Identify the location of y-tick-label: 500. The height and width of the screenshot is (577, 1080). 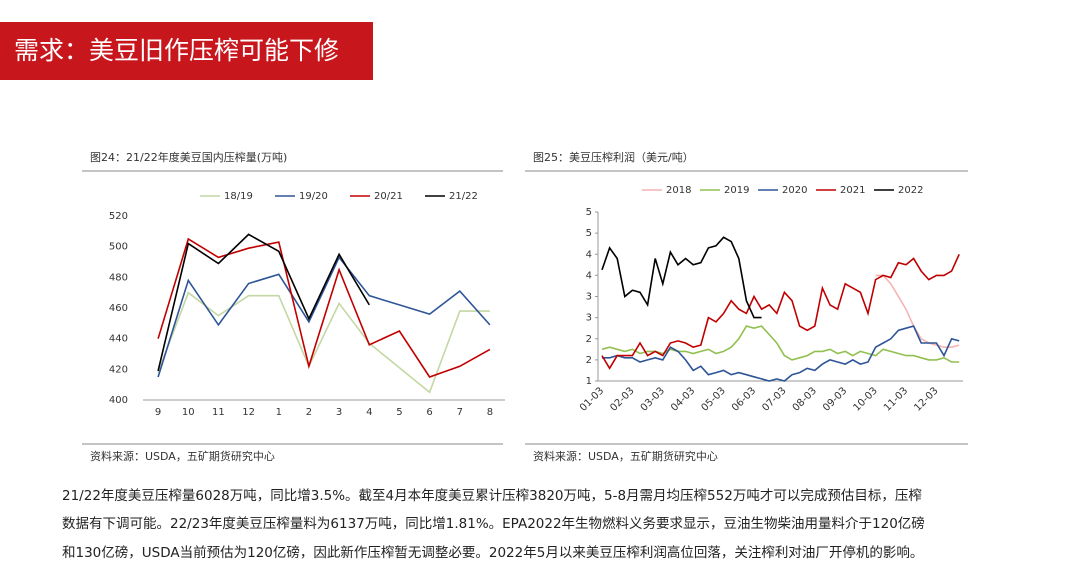
(118, 247).